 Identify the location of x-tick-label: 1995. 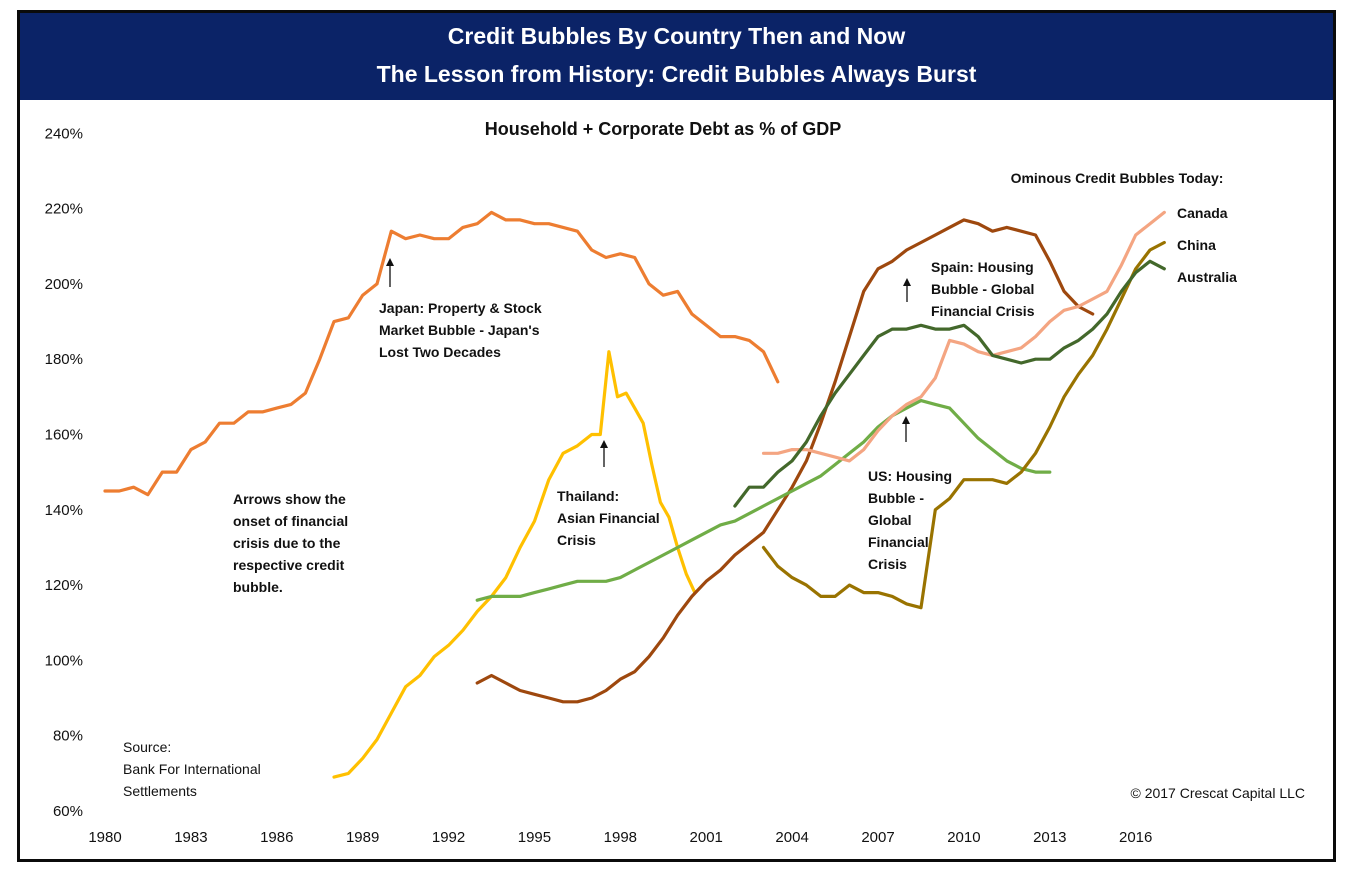
(534, 837).